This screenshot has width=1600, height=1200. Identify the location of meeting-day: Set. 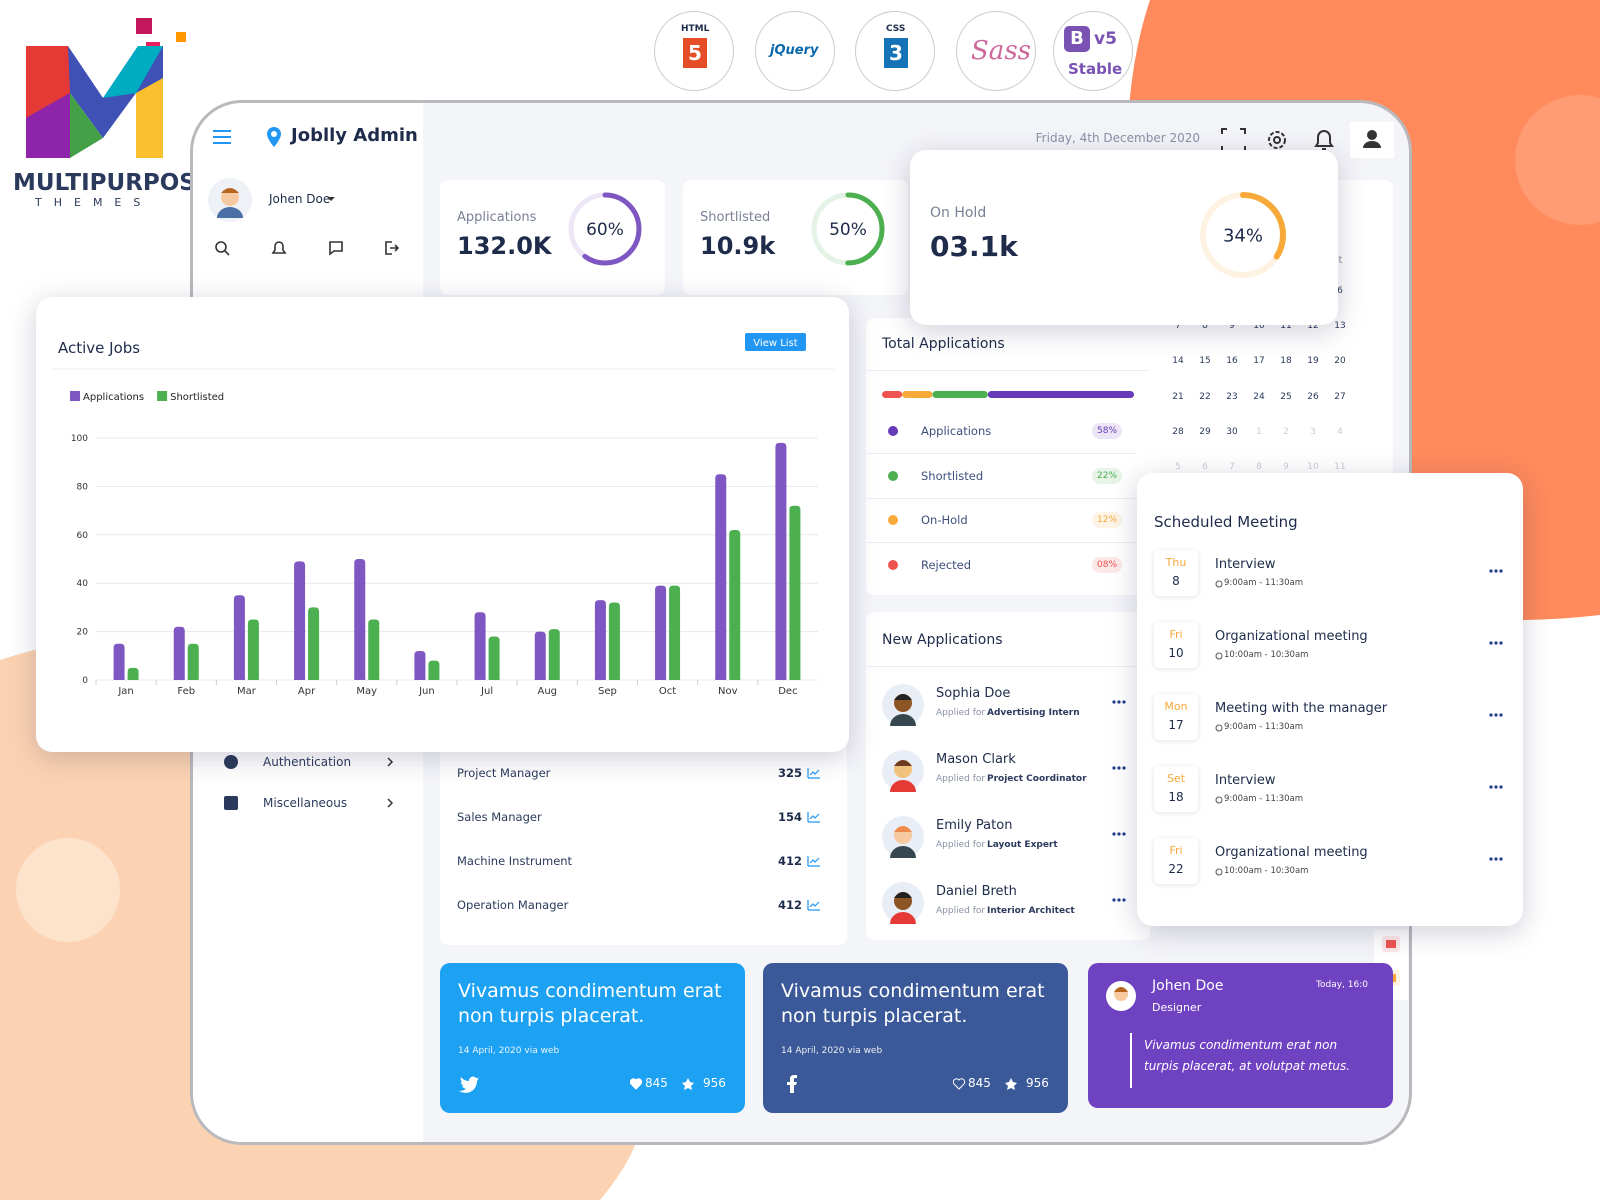
(1176, 778).